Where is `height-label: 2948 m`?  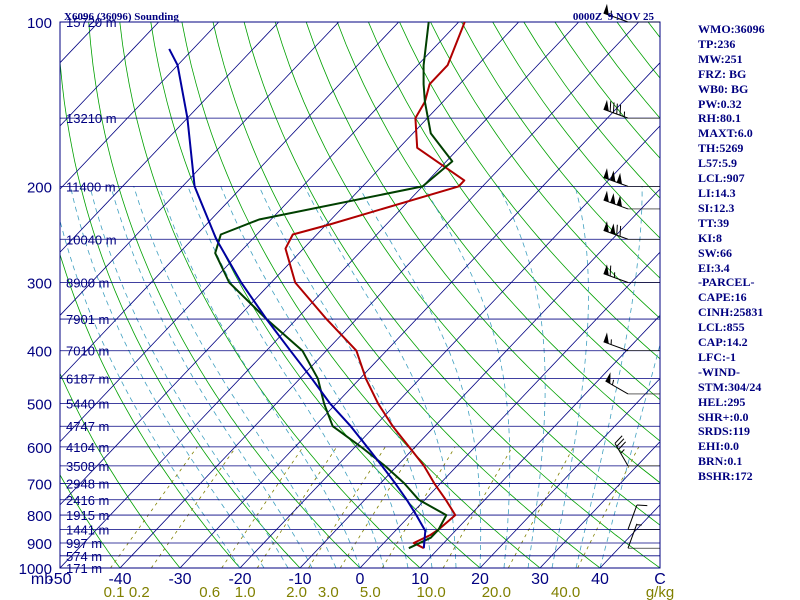 height-label: 2948 m is located at coordinates (87, 483).